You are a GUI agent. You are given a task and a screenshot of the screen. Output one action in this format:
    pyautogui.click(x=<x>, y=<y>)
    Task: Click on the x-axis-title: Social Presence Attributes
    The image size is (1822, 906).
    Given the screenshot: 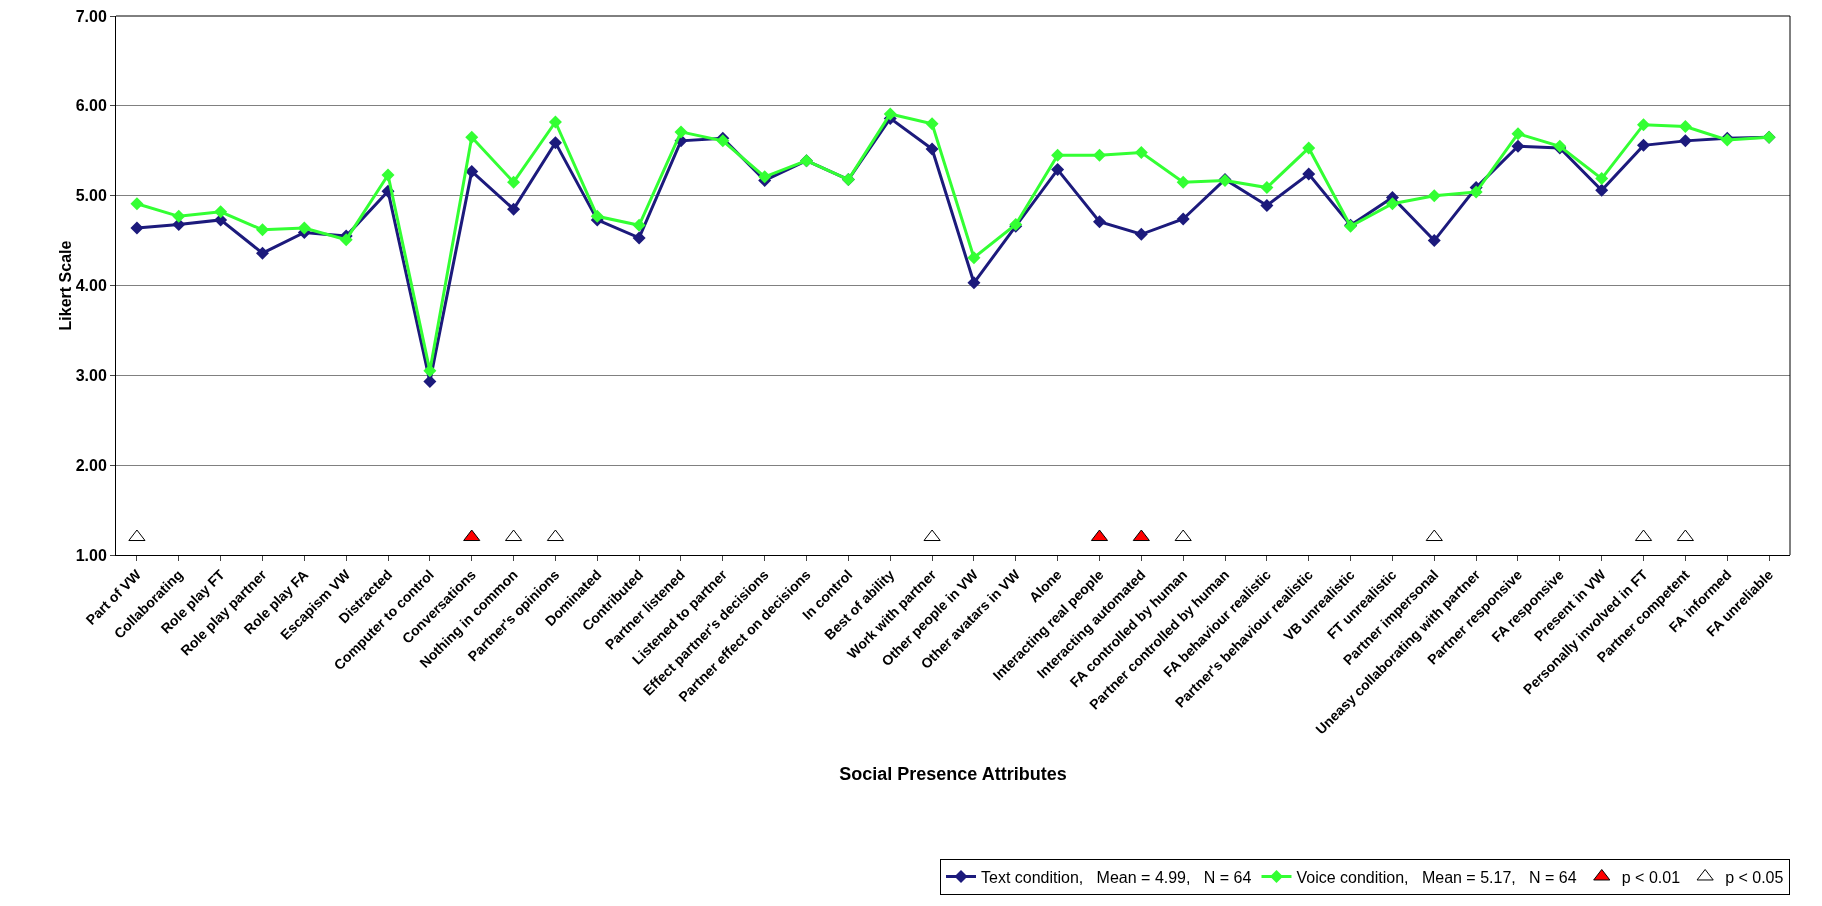 What is the action you would take?
    pyautogui.click(x=953, y=773)
    